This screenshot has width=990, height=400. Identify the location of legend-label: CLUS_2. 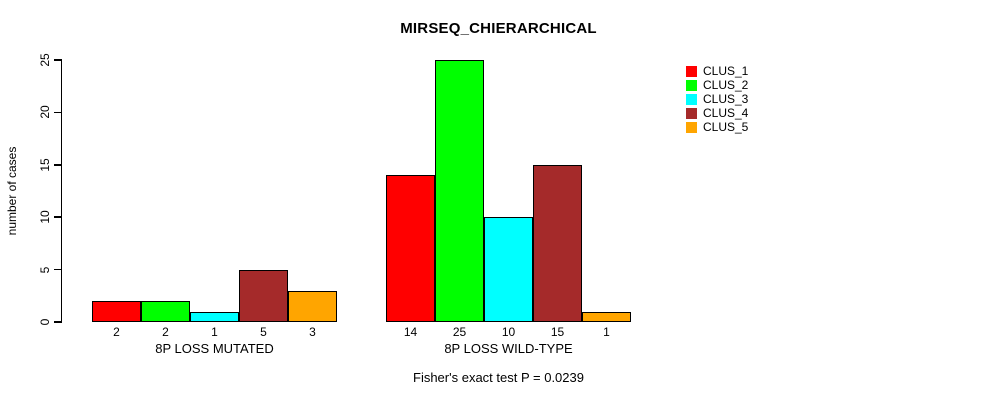
(726, 85).